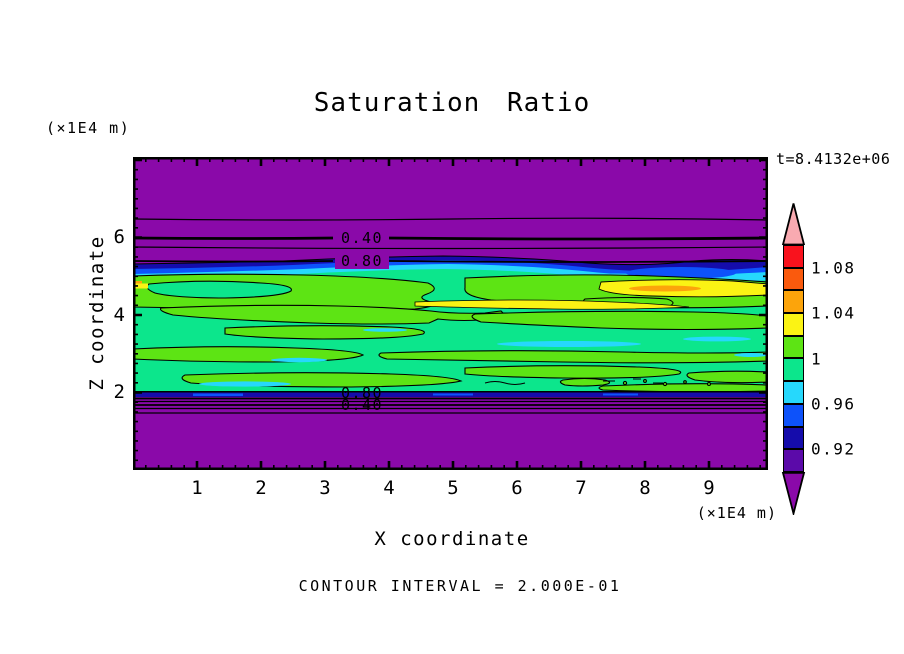 This screenshot has height=654, width=904. Describe the element at coordinates (709, 488) in the screenshot. I see `x-tick-label: 9` at that location.